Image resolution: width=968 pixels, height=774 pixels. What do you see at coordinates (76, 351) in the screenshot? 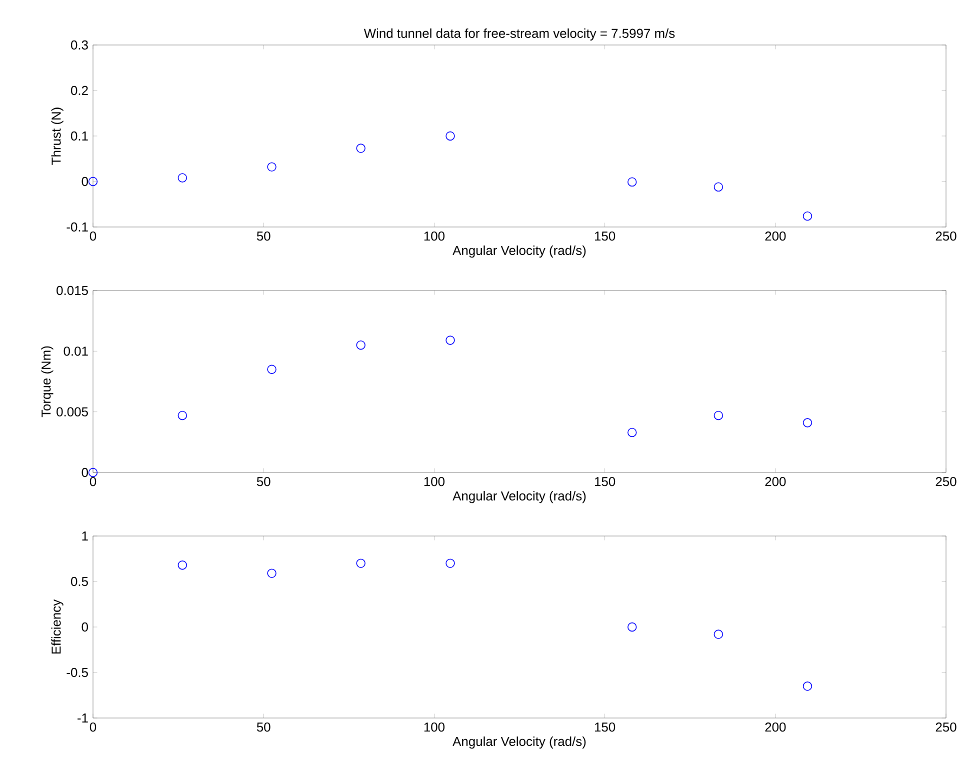
I see `y-tick-label: 0.01` at bounding box center [76, 351].